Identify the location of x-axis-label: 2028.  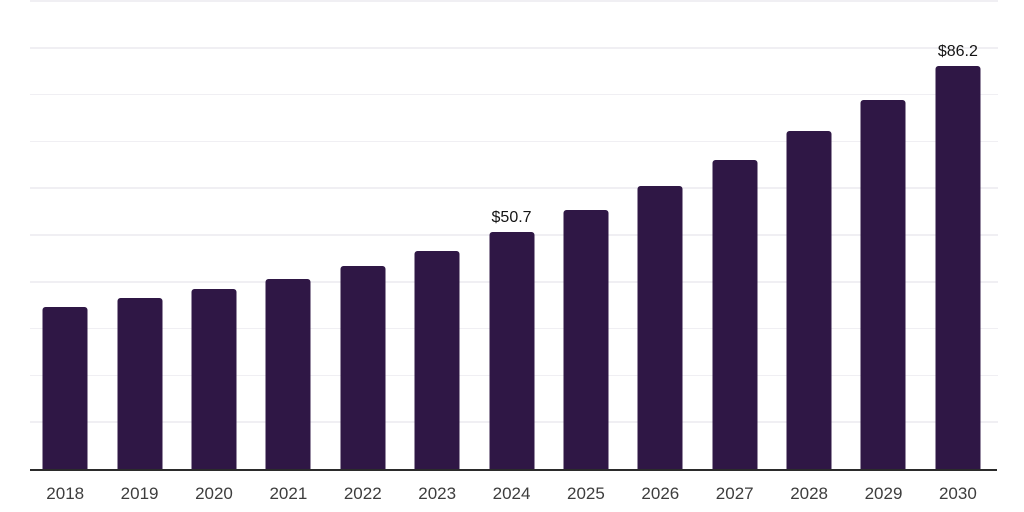
(809, 493).